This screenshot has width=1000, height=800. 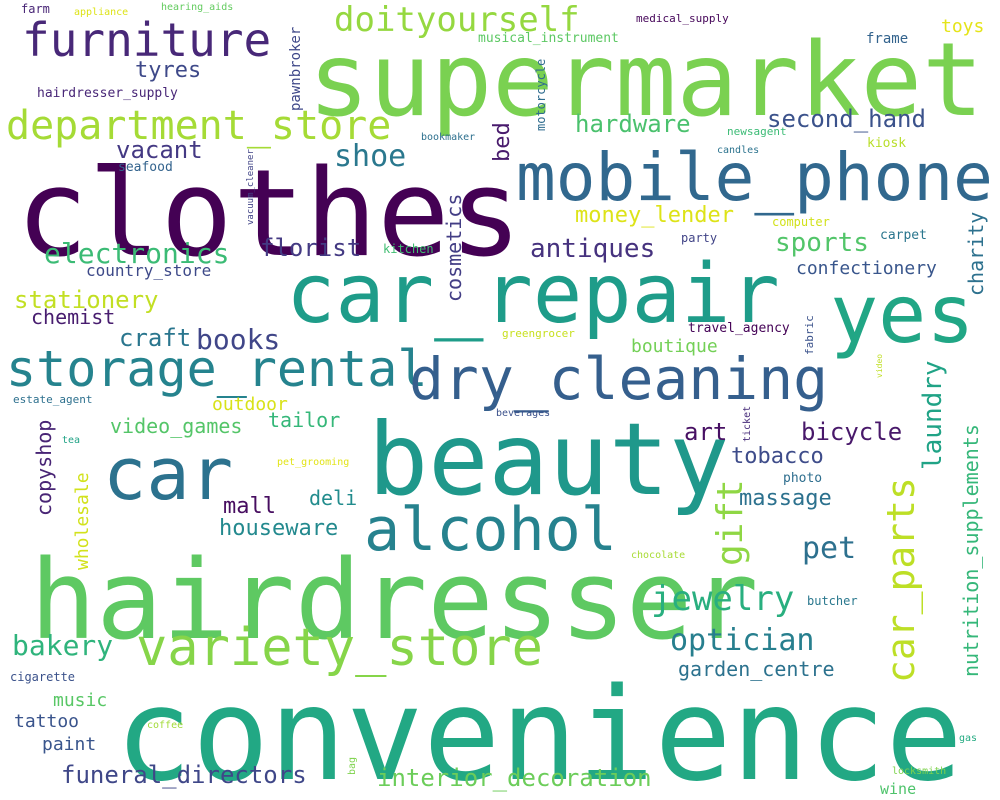 What do you see at coordinates (866, 268) in the screenshot?
I see `word-confectionery: confectionery` at bounding box center [866, 268].